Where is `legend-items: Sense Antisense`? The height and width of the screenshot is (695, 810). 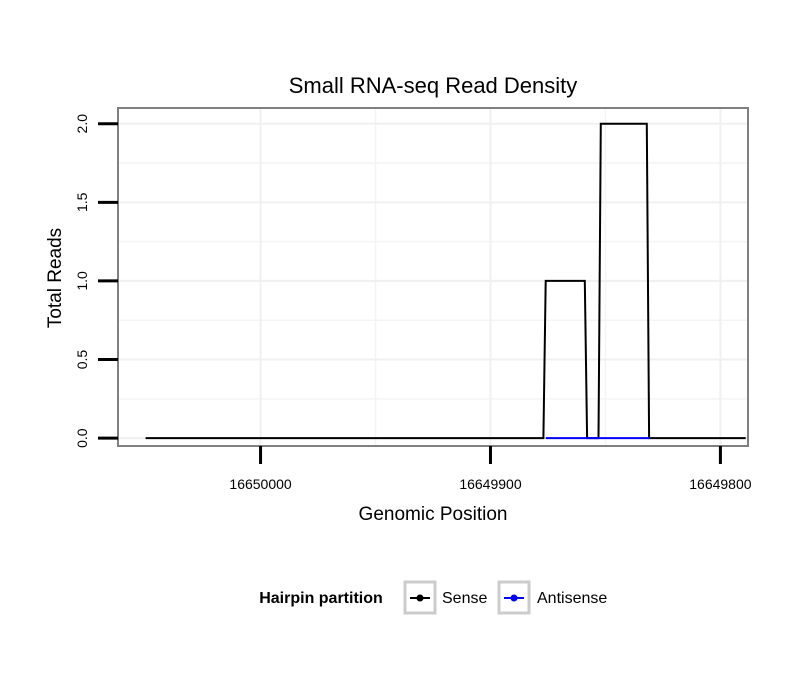 legend-items: Sense Antisense is located at coordinates (505, 597).